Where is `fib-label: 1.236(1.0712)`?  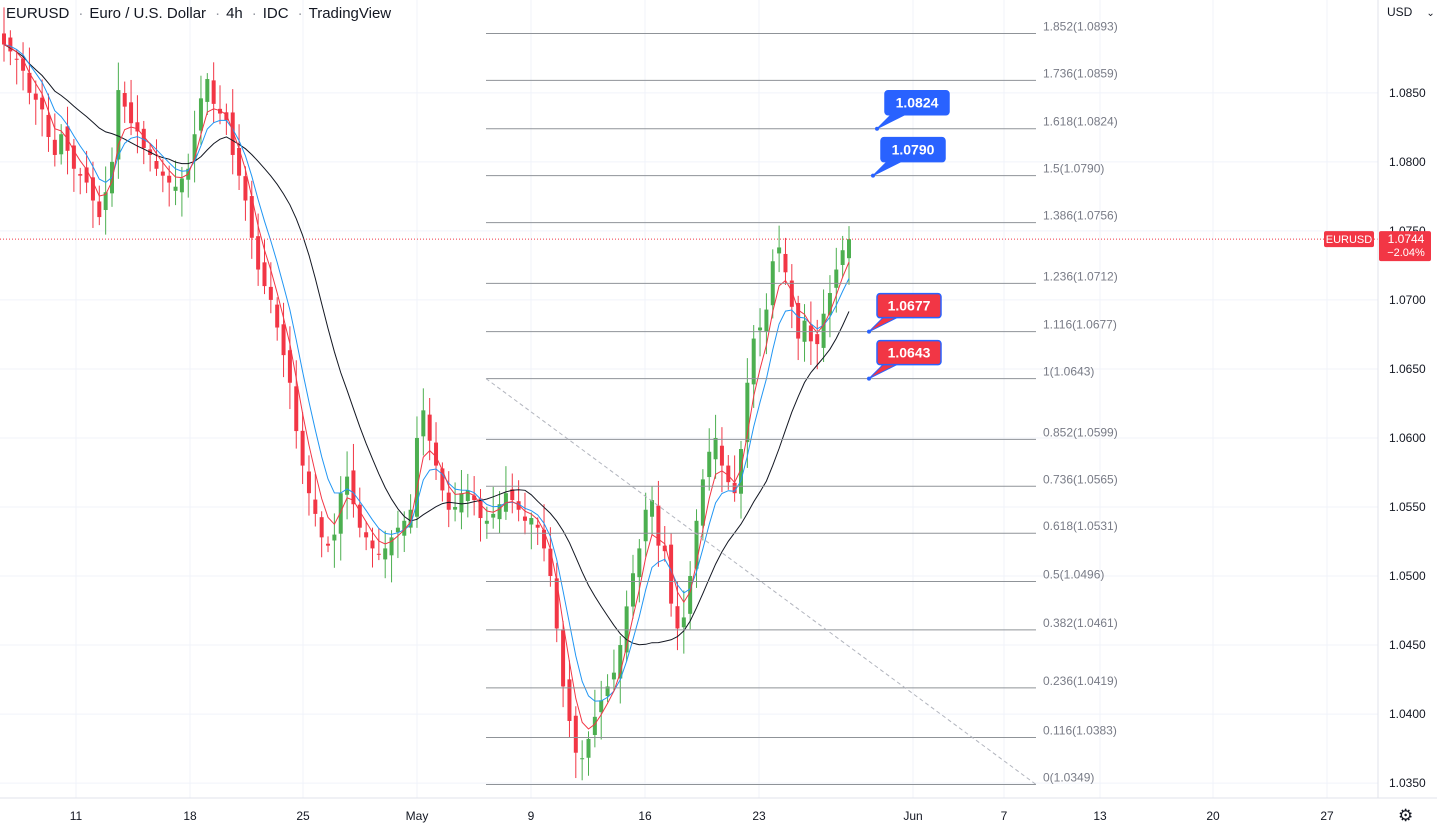 fib-label: 1.236(1.0712) is located at coordinates (1080, 276).